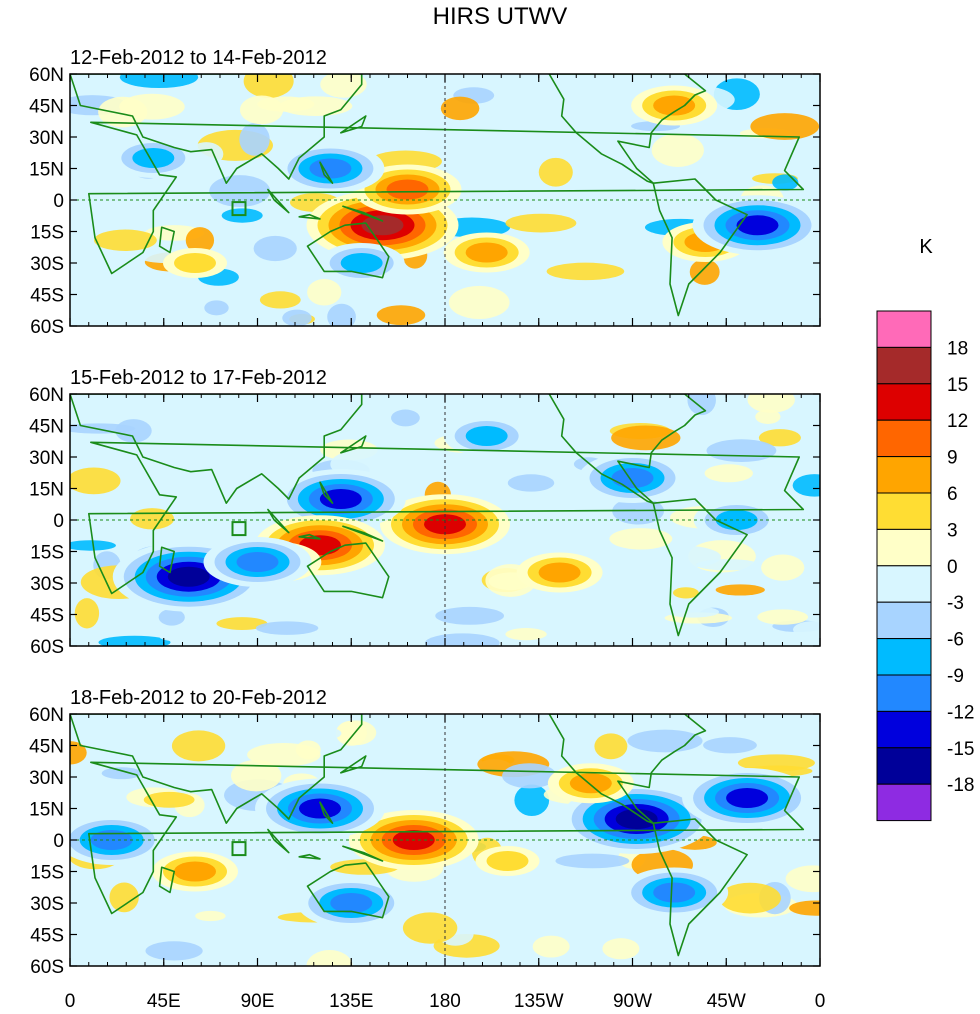 The width and height of the screenshot is (980, 1014). Describe the element at coordinates (58, 201) in the screenshot. I see `y-tick-label: 0` at that location.